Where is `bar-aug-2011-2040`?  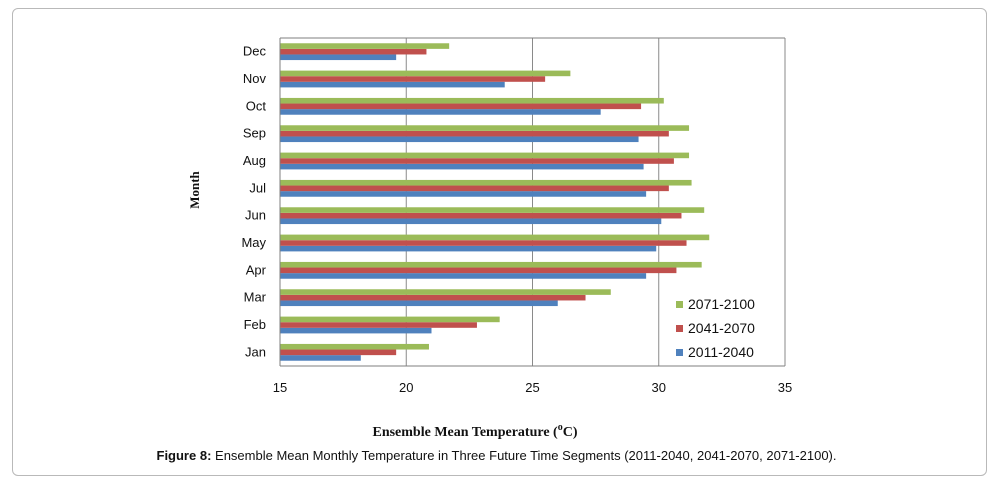
bar-aug-2011-2040 is located at coordinates (462, 166).